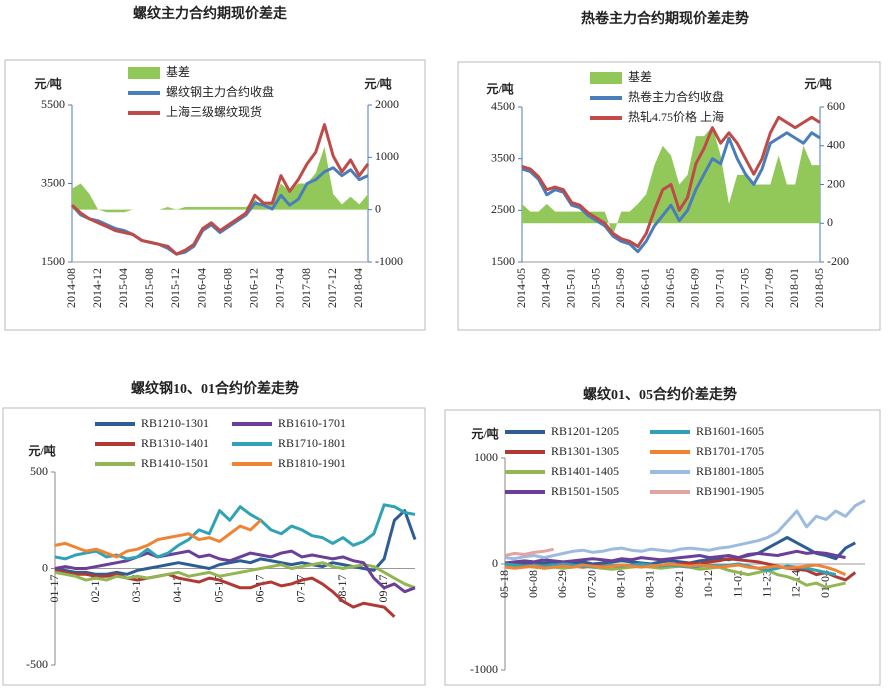 The image size is (888, 690). Describe the element at coordinates (676, 96) in the screenshot. I see `legend-label: 热卷主力合约收盘` at that location.